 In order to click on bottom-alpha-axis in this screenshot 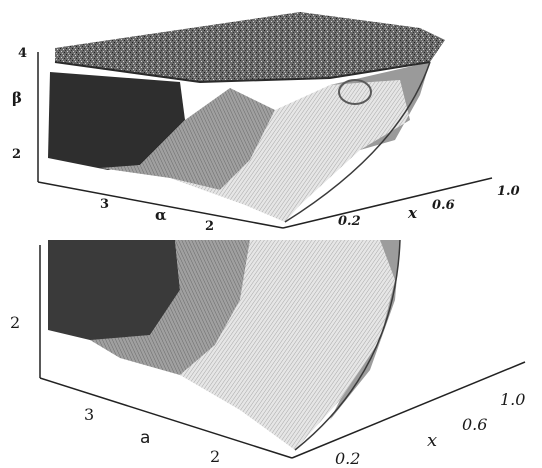, I will do `click(166, 418)`.